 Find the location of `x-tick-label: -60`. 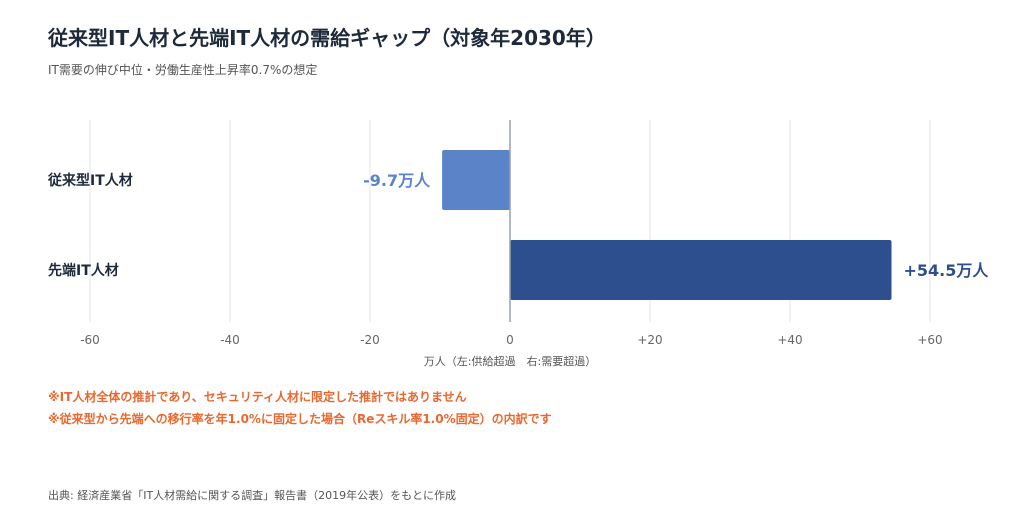

x-tick-label: -60 is located at coordinates (90, 340).